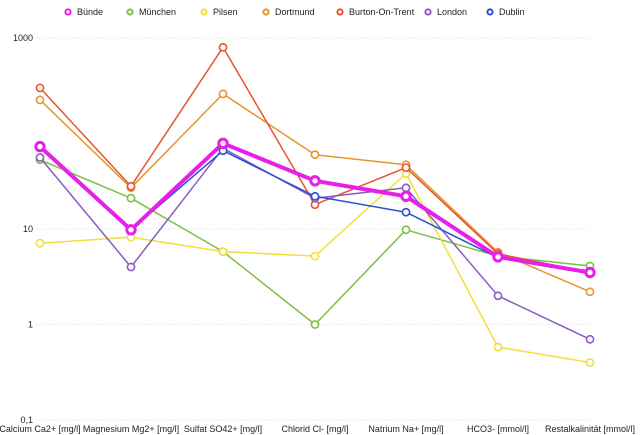 Image resolution: width=640 pixels, height=435 pixels. Describe the element at coordinates (30, 325) in the screenshot. I see `y-tick-label: 1` at that location.